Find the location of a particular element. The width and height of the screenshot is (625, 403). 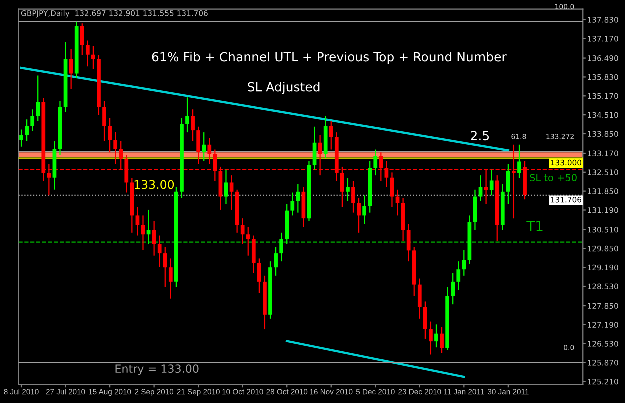

annotation: SL Adjusted is located at coordinates (284, 88).